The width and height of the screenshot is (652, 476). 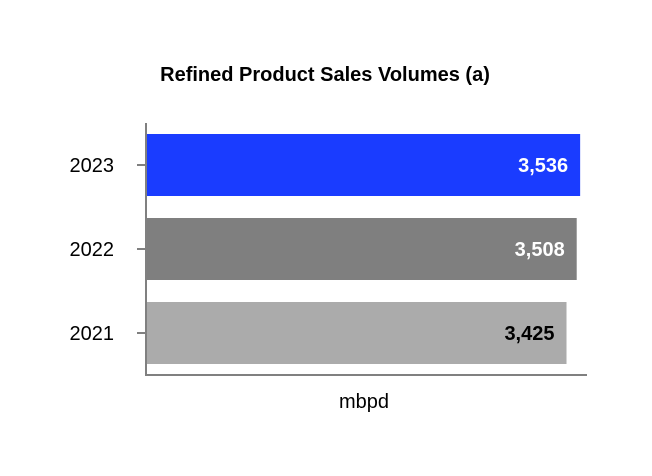 I want to click on bar-2022, so click(x=361, y=249).